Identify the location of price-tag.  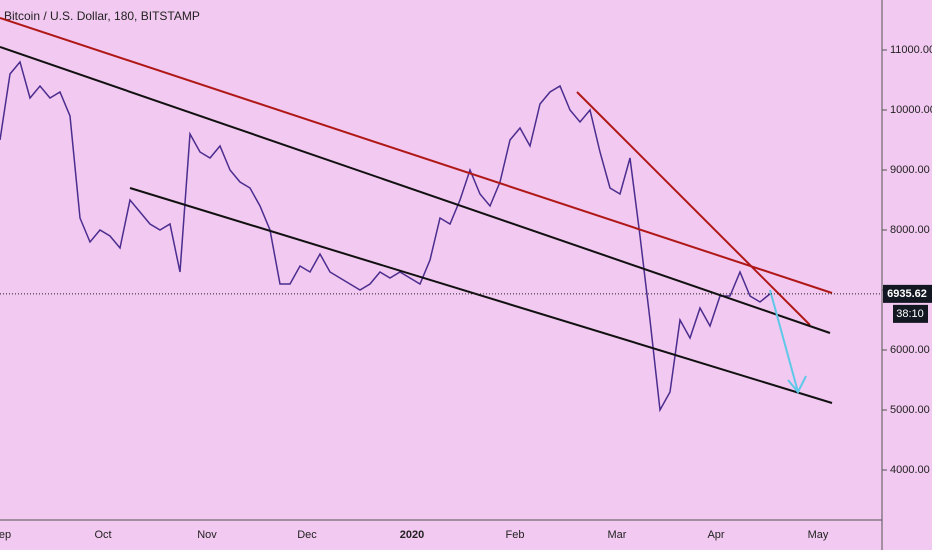
(907, 293).